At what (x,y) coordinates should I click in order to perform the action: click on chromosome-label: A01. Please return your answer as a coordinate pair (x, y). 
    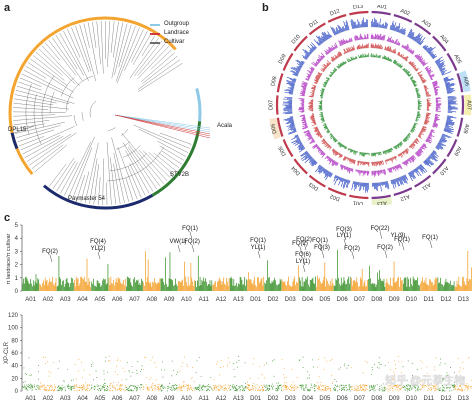
    Looking at the image, I should click on (382, 8).